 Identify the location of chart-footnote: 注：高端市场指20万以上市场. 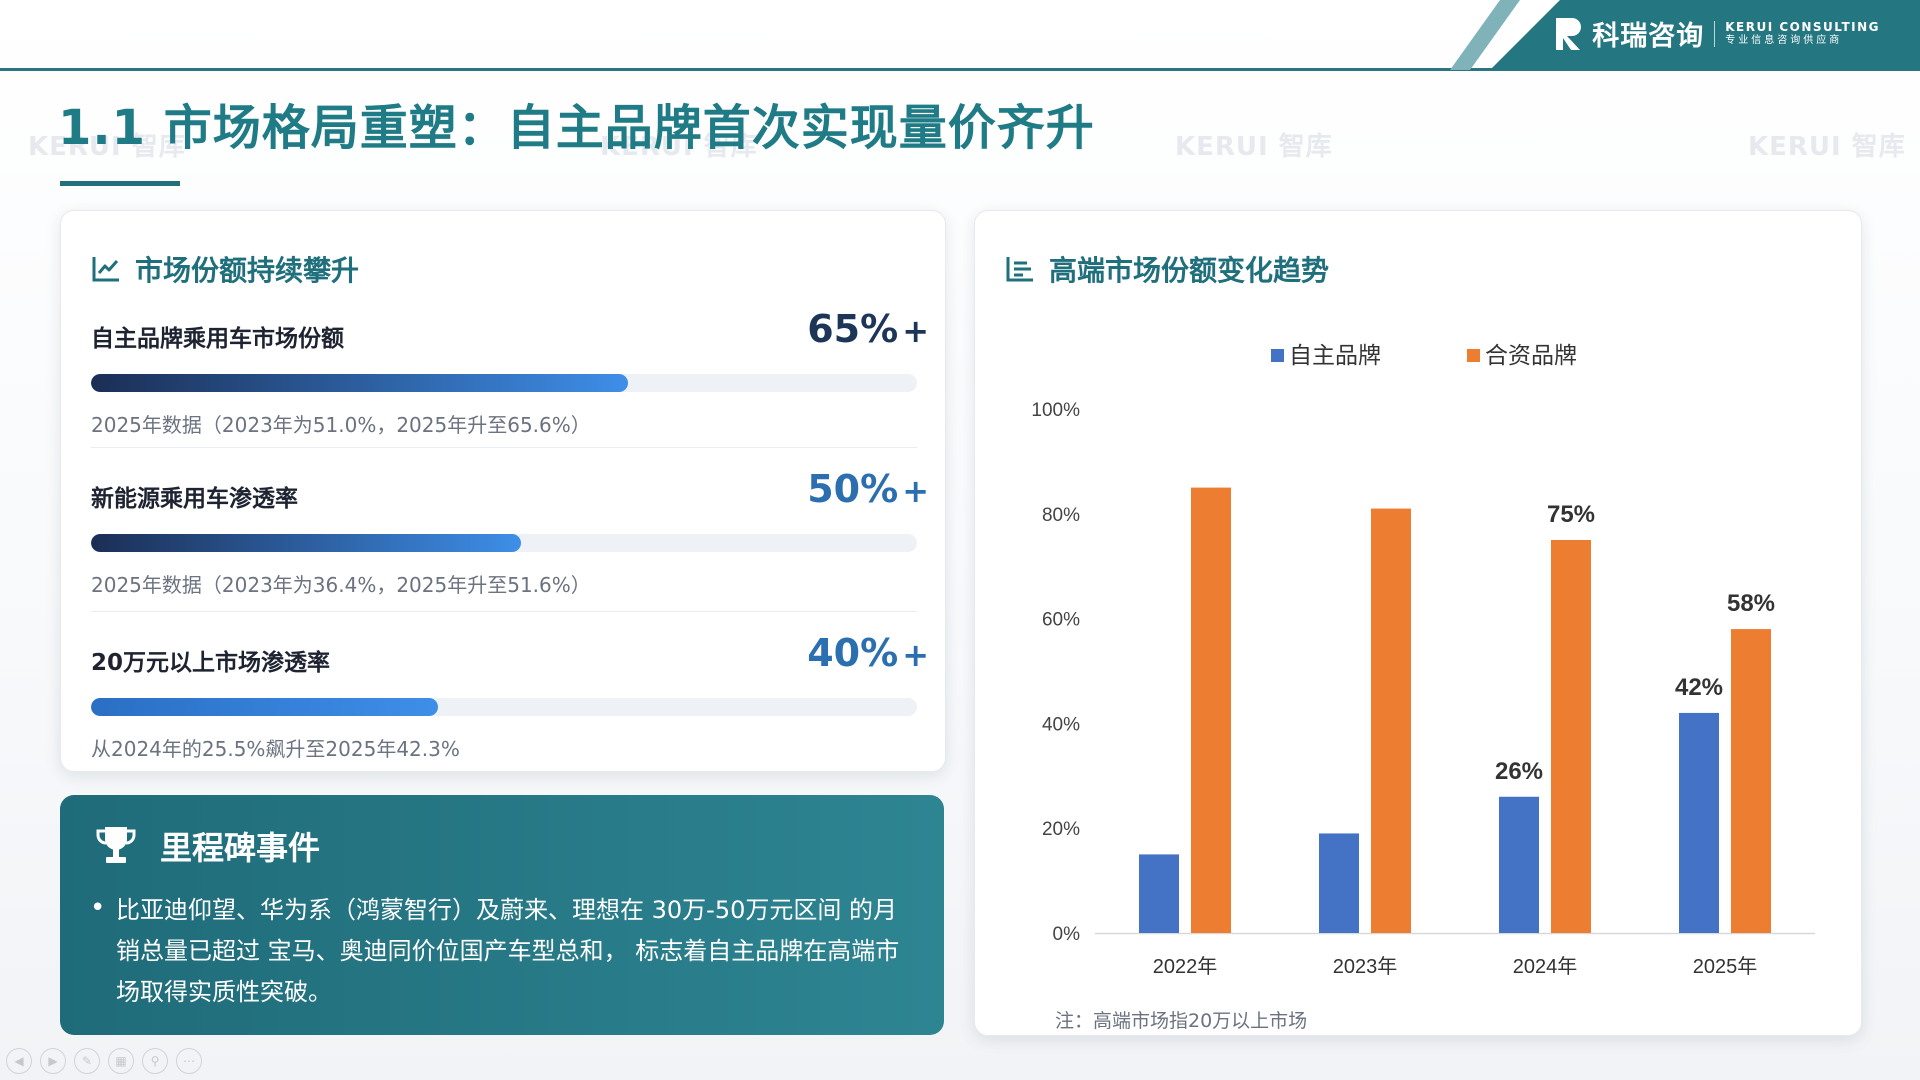
(1181, 1021).